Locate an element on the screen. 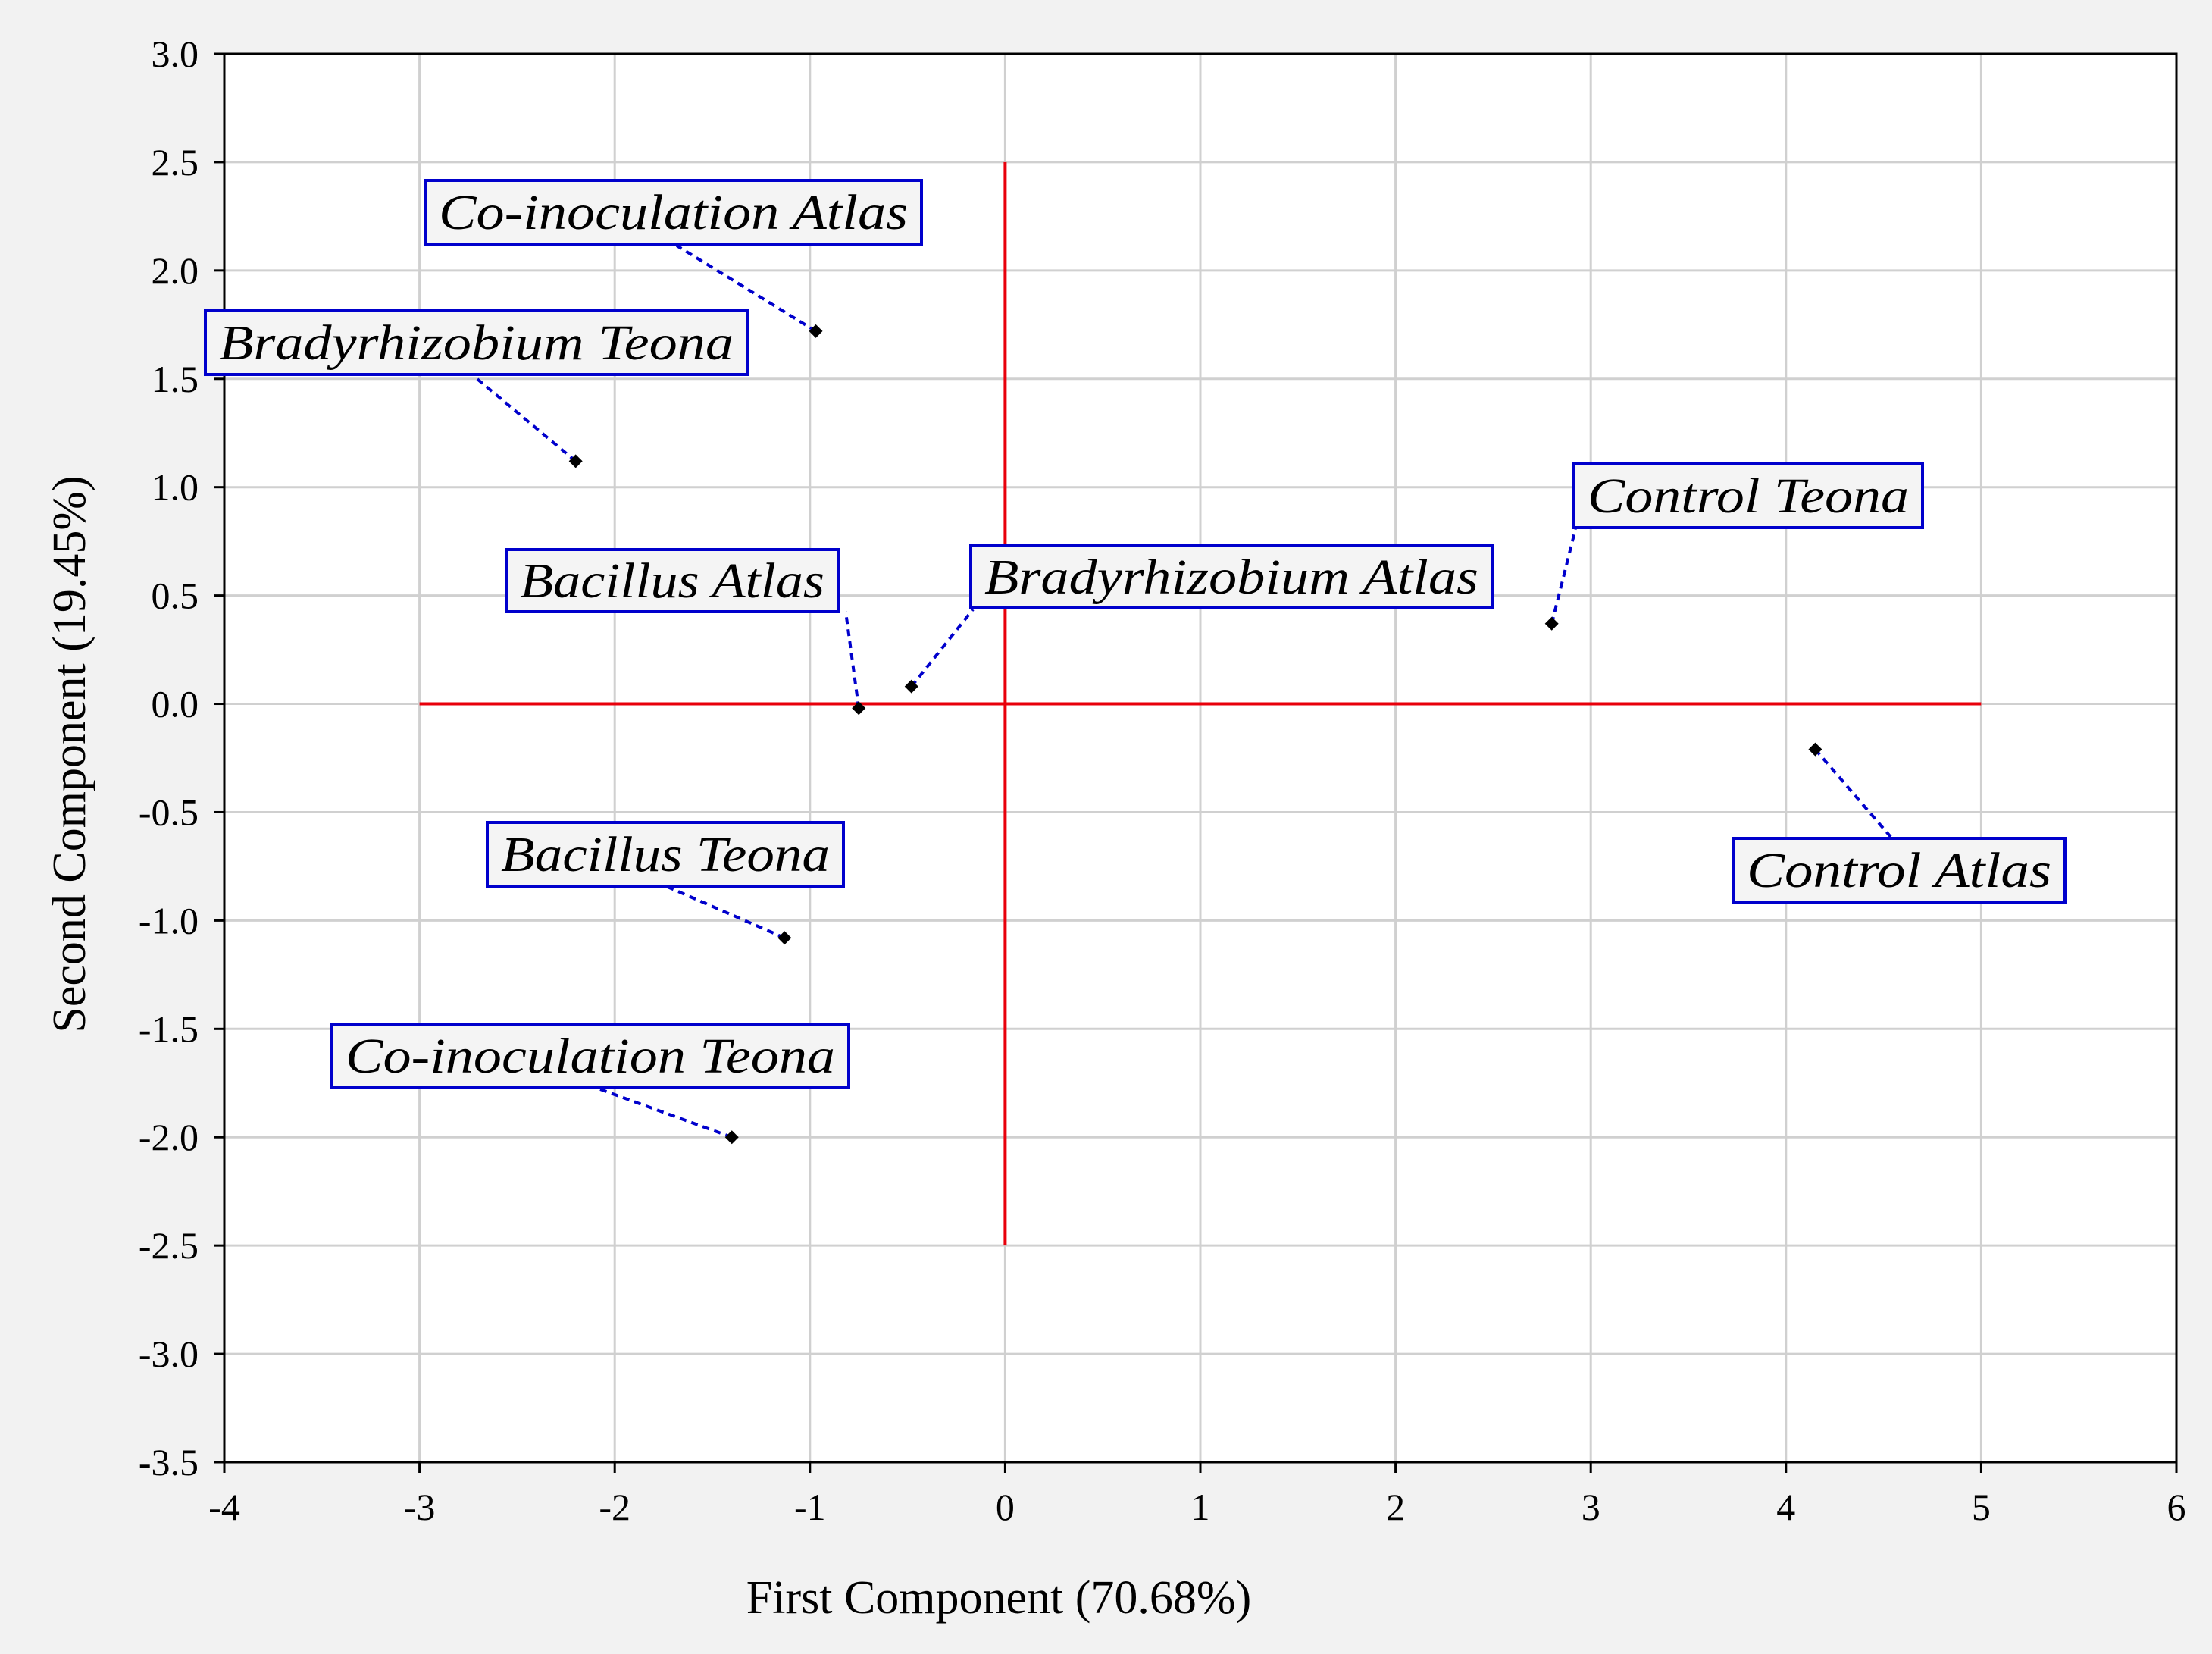  point-label: Co-inoculation Atlas is located at coordinates (673, 212).